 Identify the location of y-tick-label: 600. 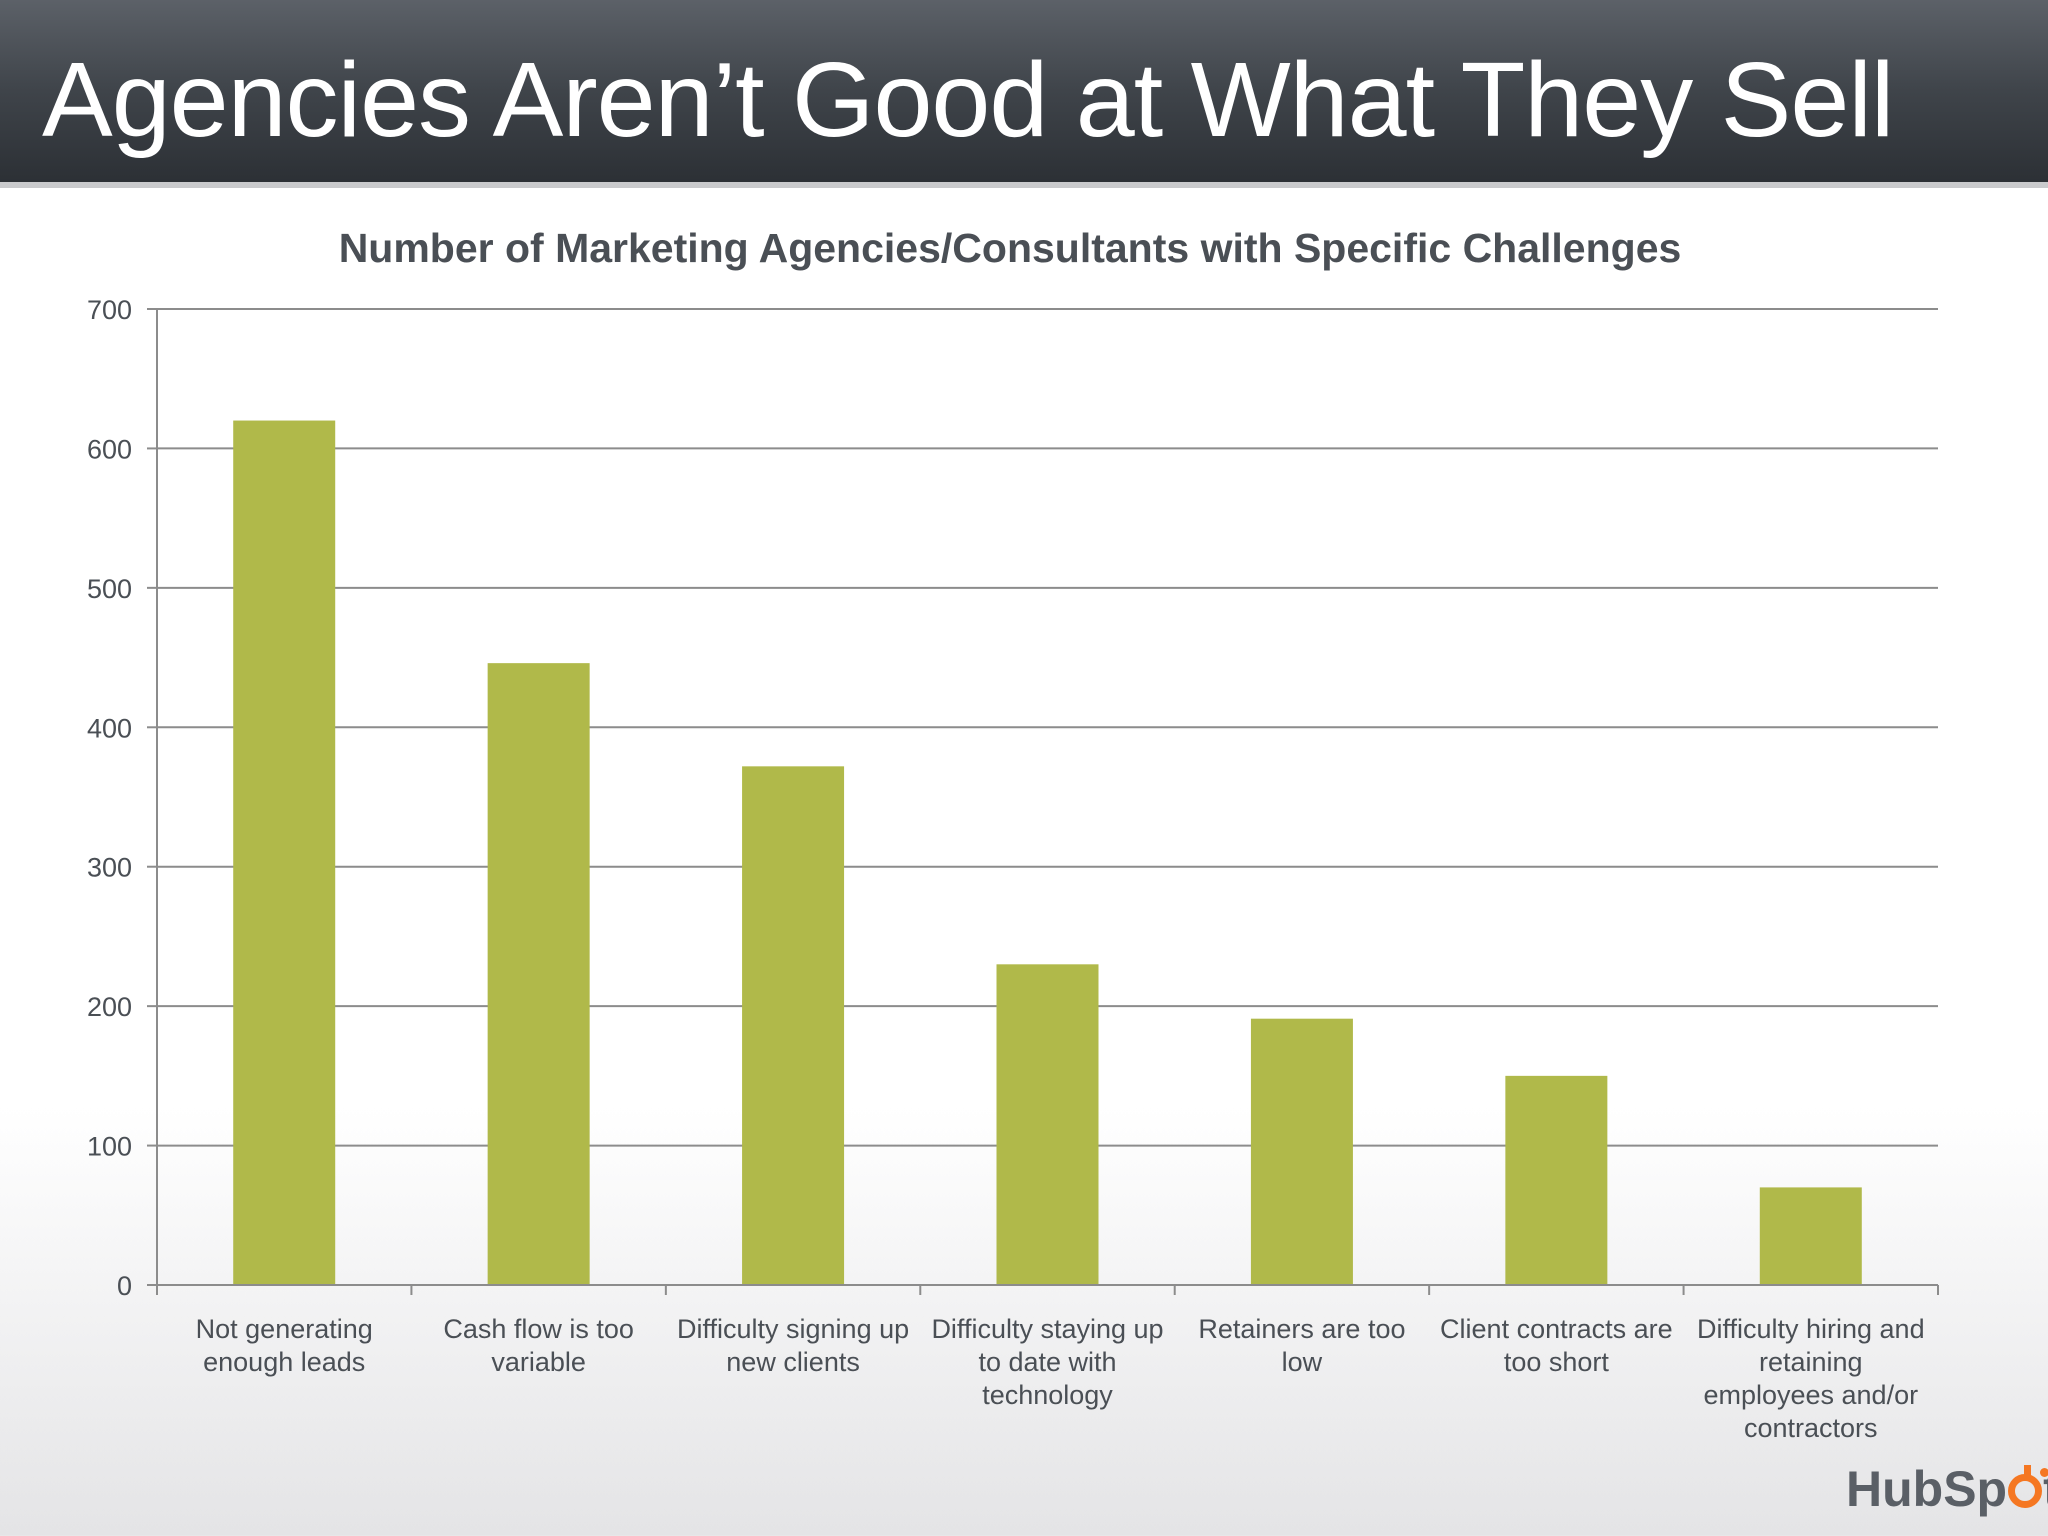
(109, 449).